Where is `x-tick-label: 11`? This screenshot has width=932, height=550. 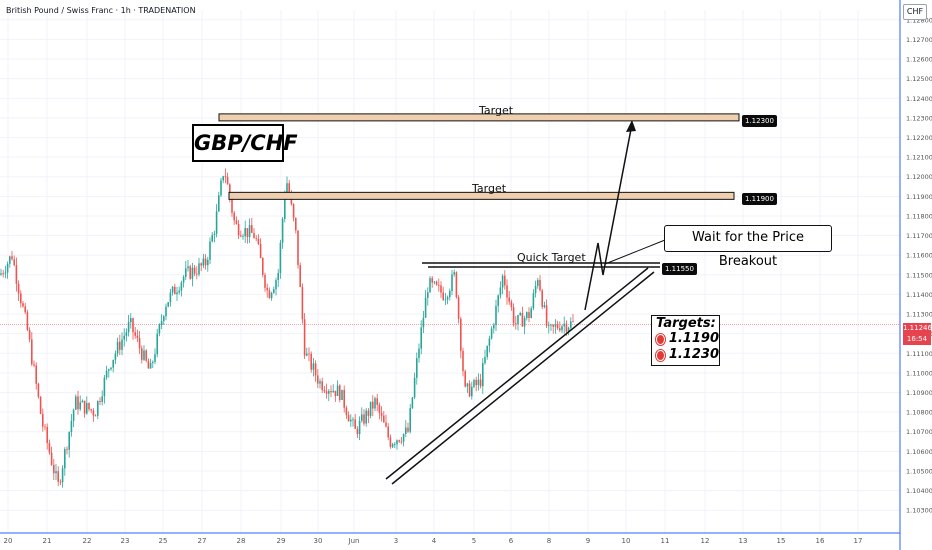
x-tick-label: 11 is located at coordinates (665, 541).